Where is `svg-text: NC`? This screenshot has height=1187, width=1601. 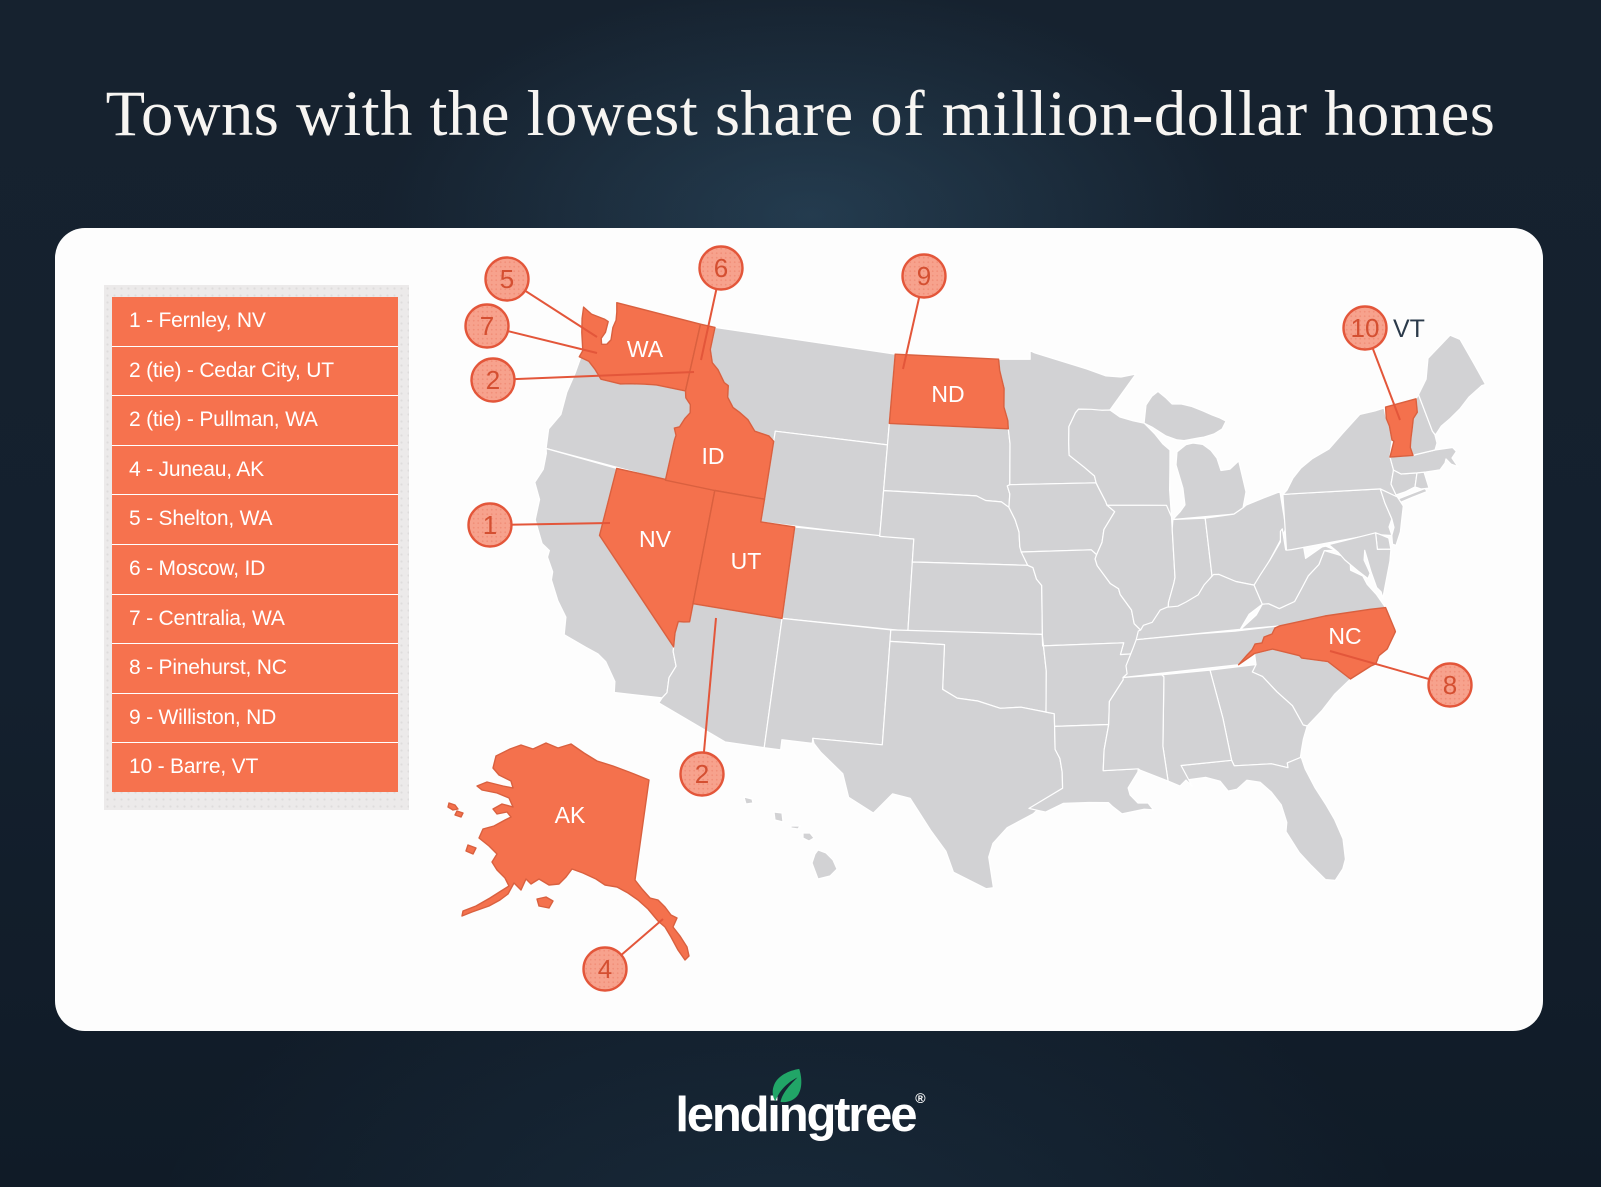
svg-text: NC is located at coordinates (1344, 636).